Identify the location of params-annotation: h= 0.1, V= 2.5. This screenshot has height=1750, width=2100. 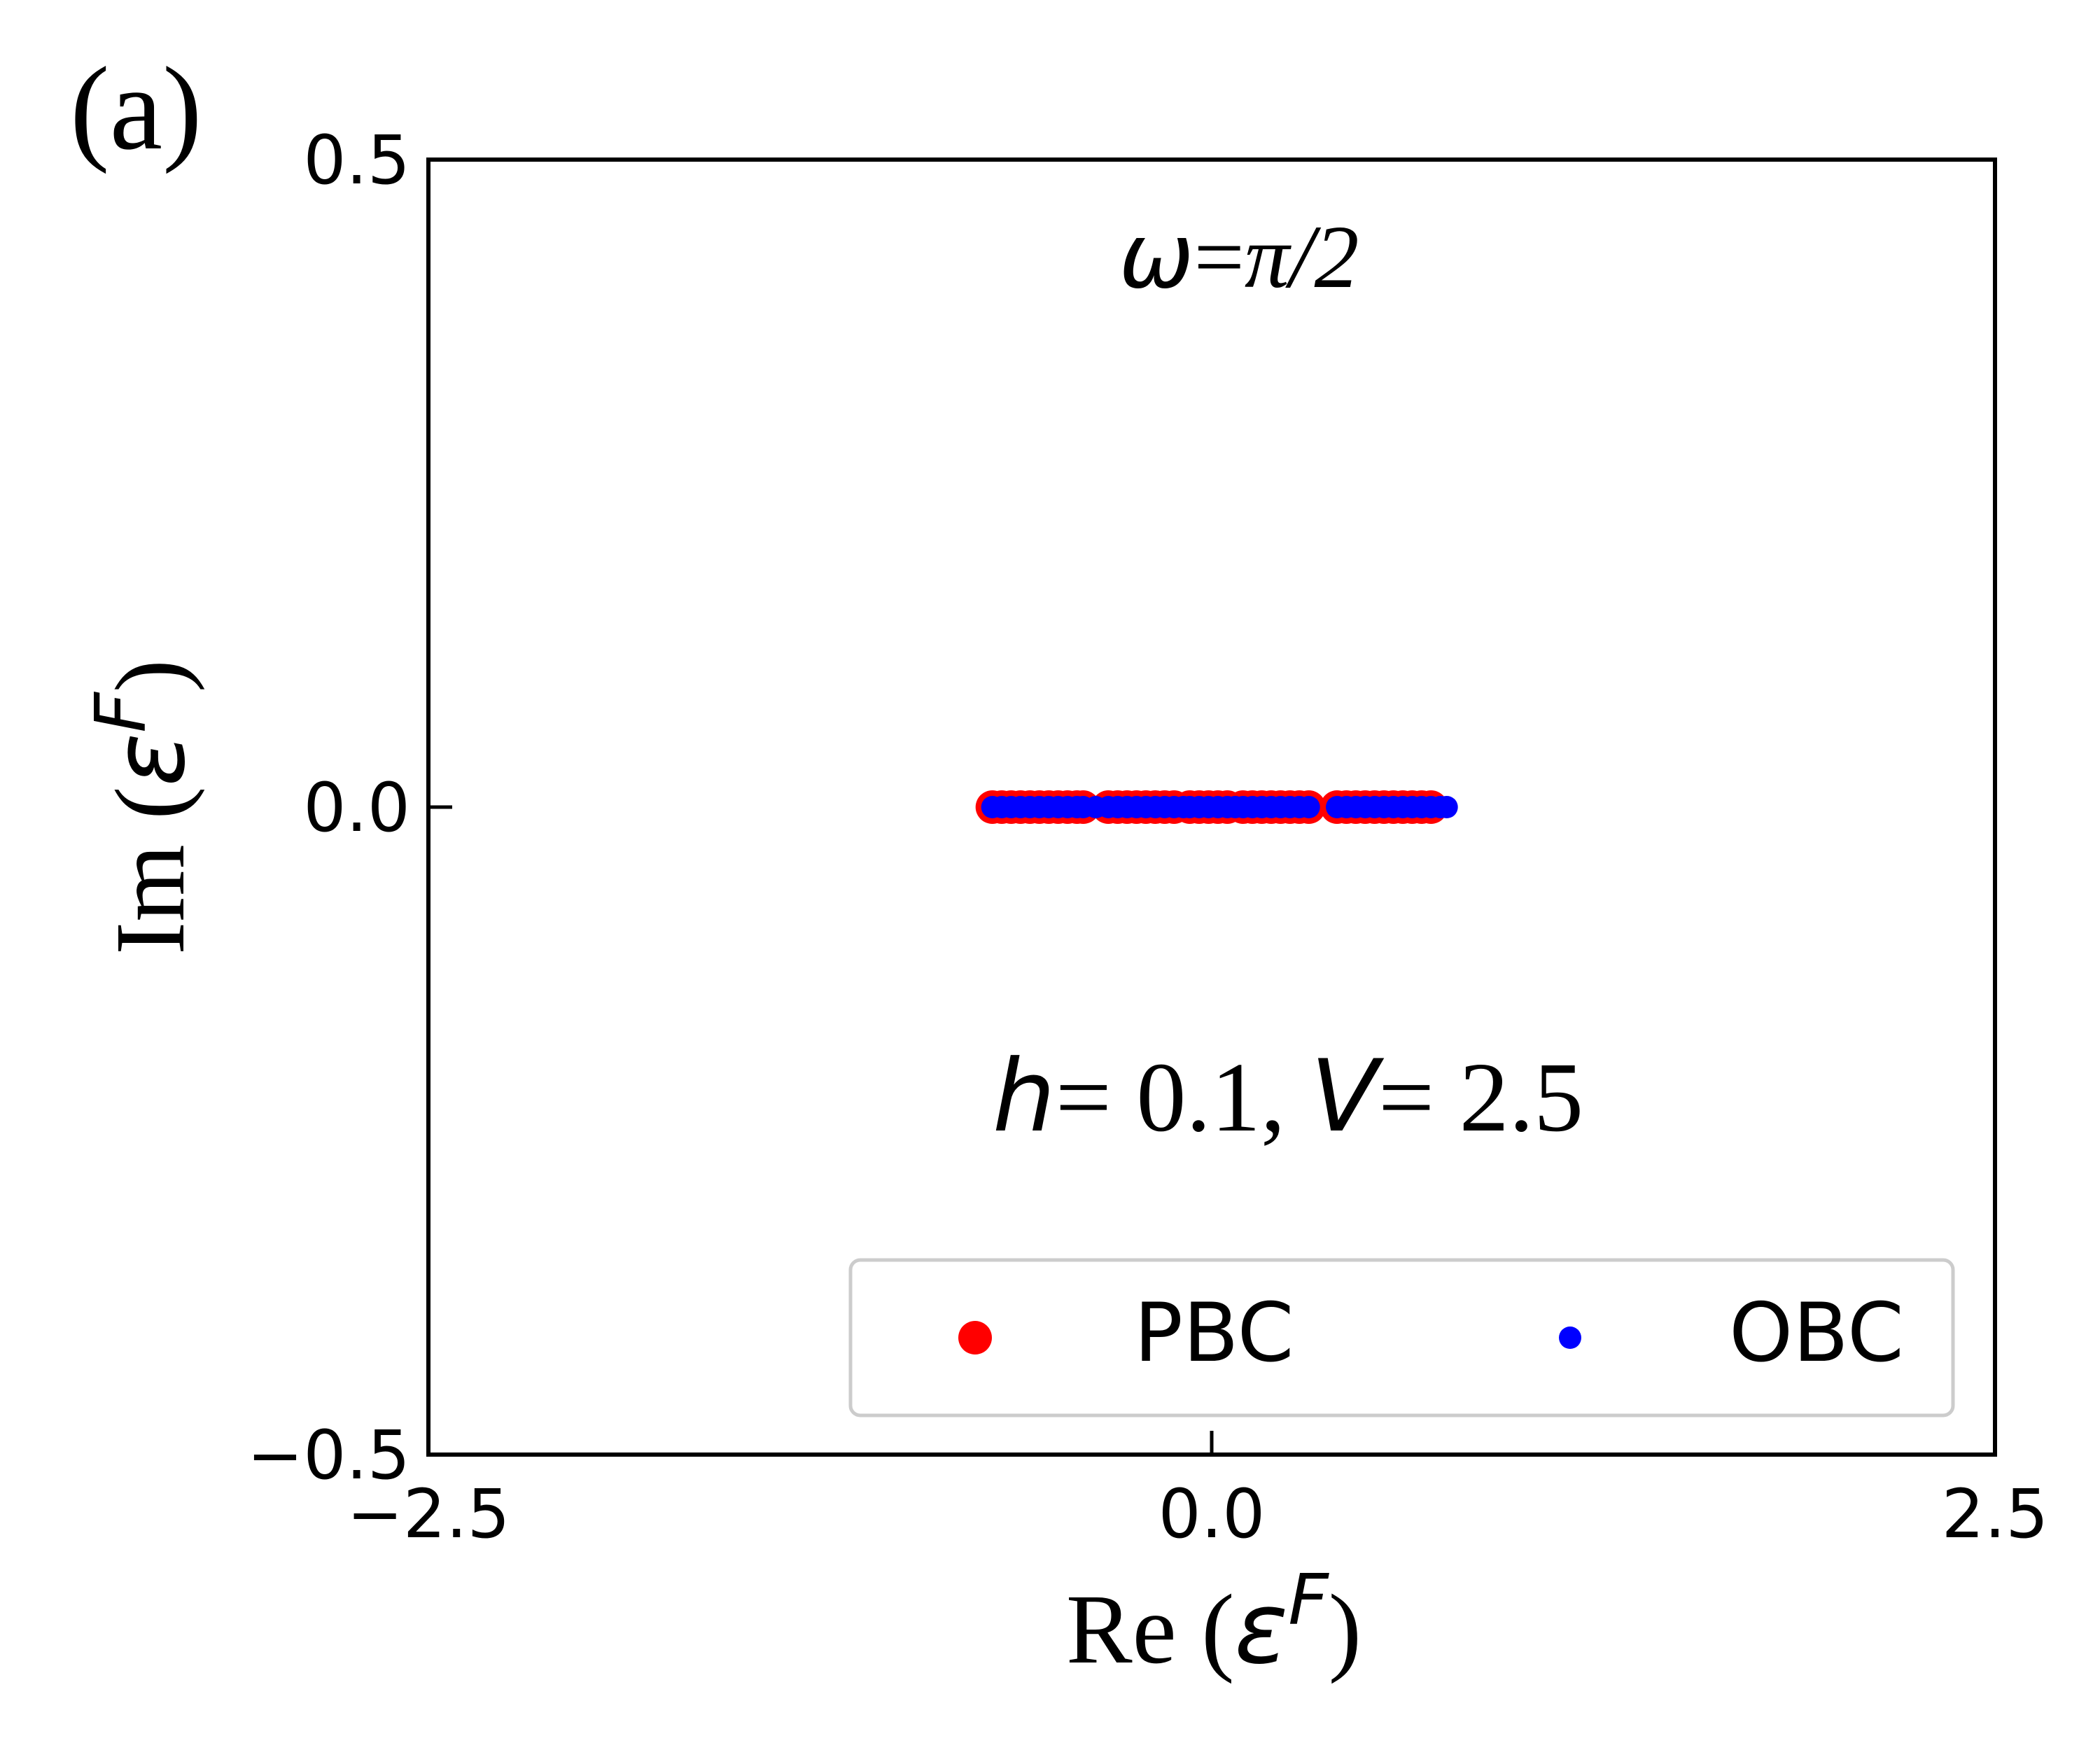
(1288, 1096).